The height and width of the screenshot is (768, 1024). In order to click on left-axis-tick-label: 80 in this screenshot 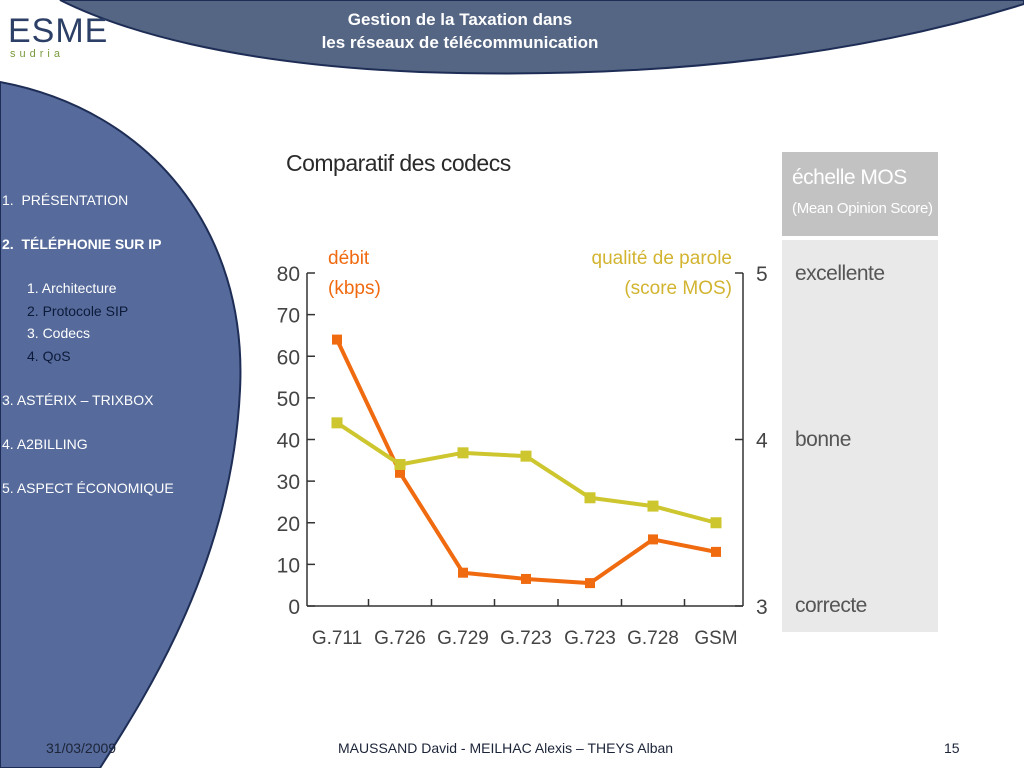, I will do `click(288, 274)`.